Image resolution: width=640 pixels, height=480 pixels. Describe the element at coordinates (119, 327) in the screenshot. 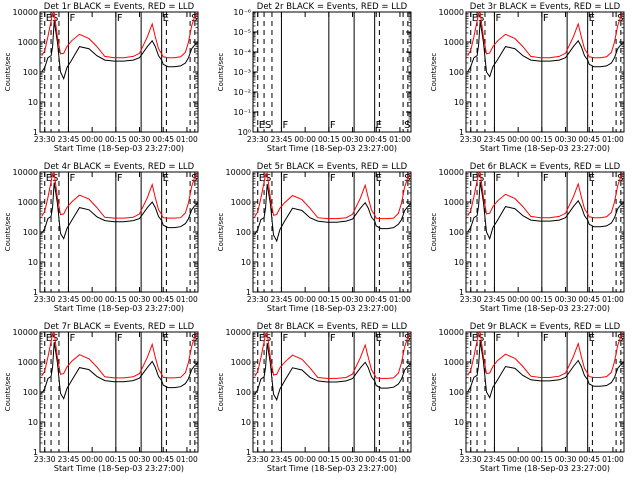

I see `chart-title: Det 7r BLACK = Events, RED = LLD` at that location.